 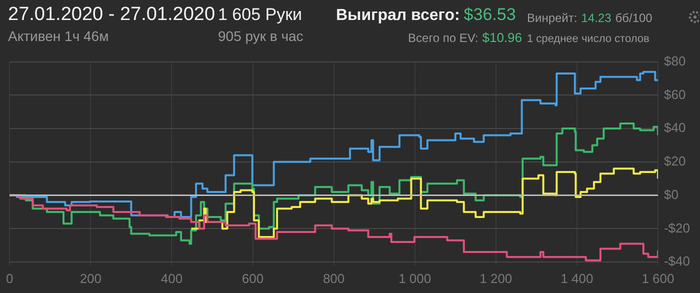 I want to click on text: Выиграл всего:, so click(x=398, y=15).